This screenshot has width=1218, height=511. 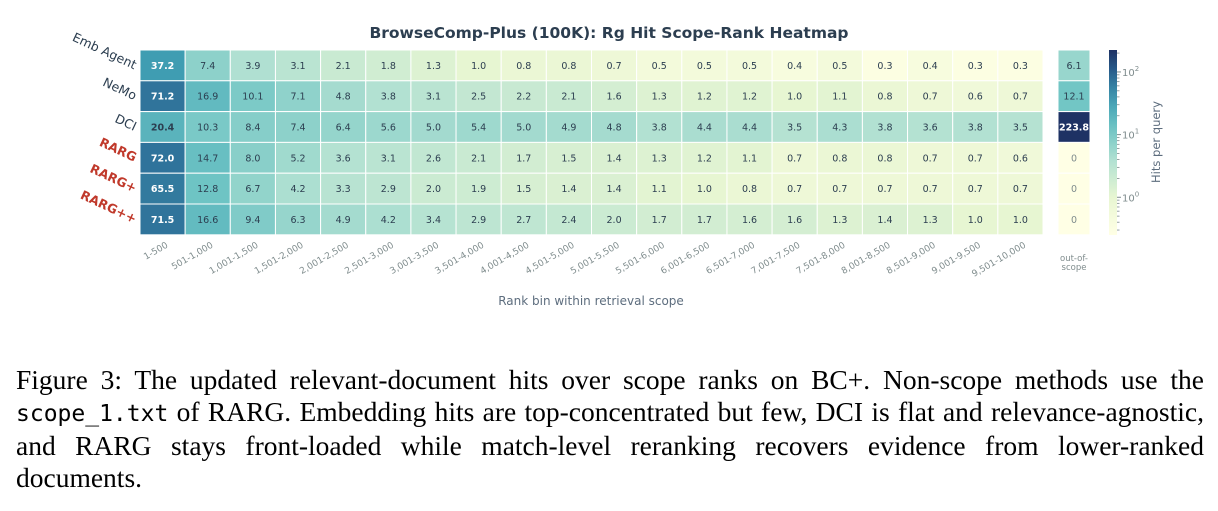 What do you see at coordinates (343, 220) in the screenshot?
I see `cell-value-label: 4.9` at bounding box center [343, 220].